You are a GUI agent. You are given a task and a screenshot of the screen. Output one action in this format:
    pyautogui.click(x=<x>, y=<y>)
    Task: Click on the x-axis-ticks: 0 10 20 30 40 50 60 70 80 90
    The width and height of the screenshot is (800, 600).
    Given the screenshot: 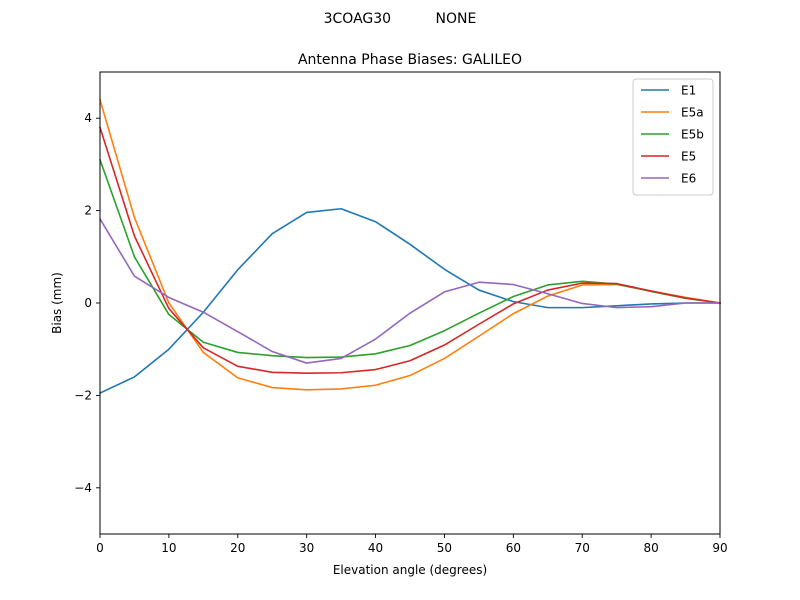 What is the action you would take?
    pyautogui.click(x=412, y=544)
    